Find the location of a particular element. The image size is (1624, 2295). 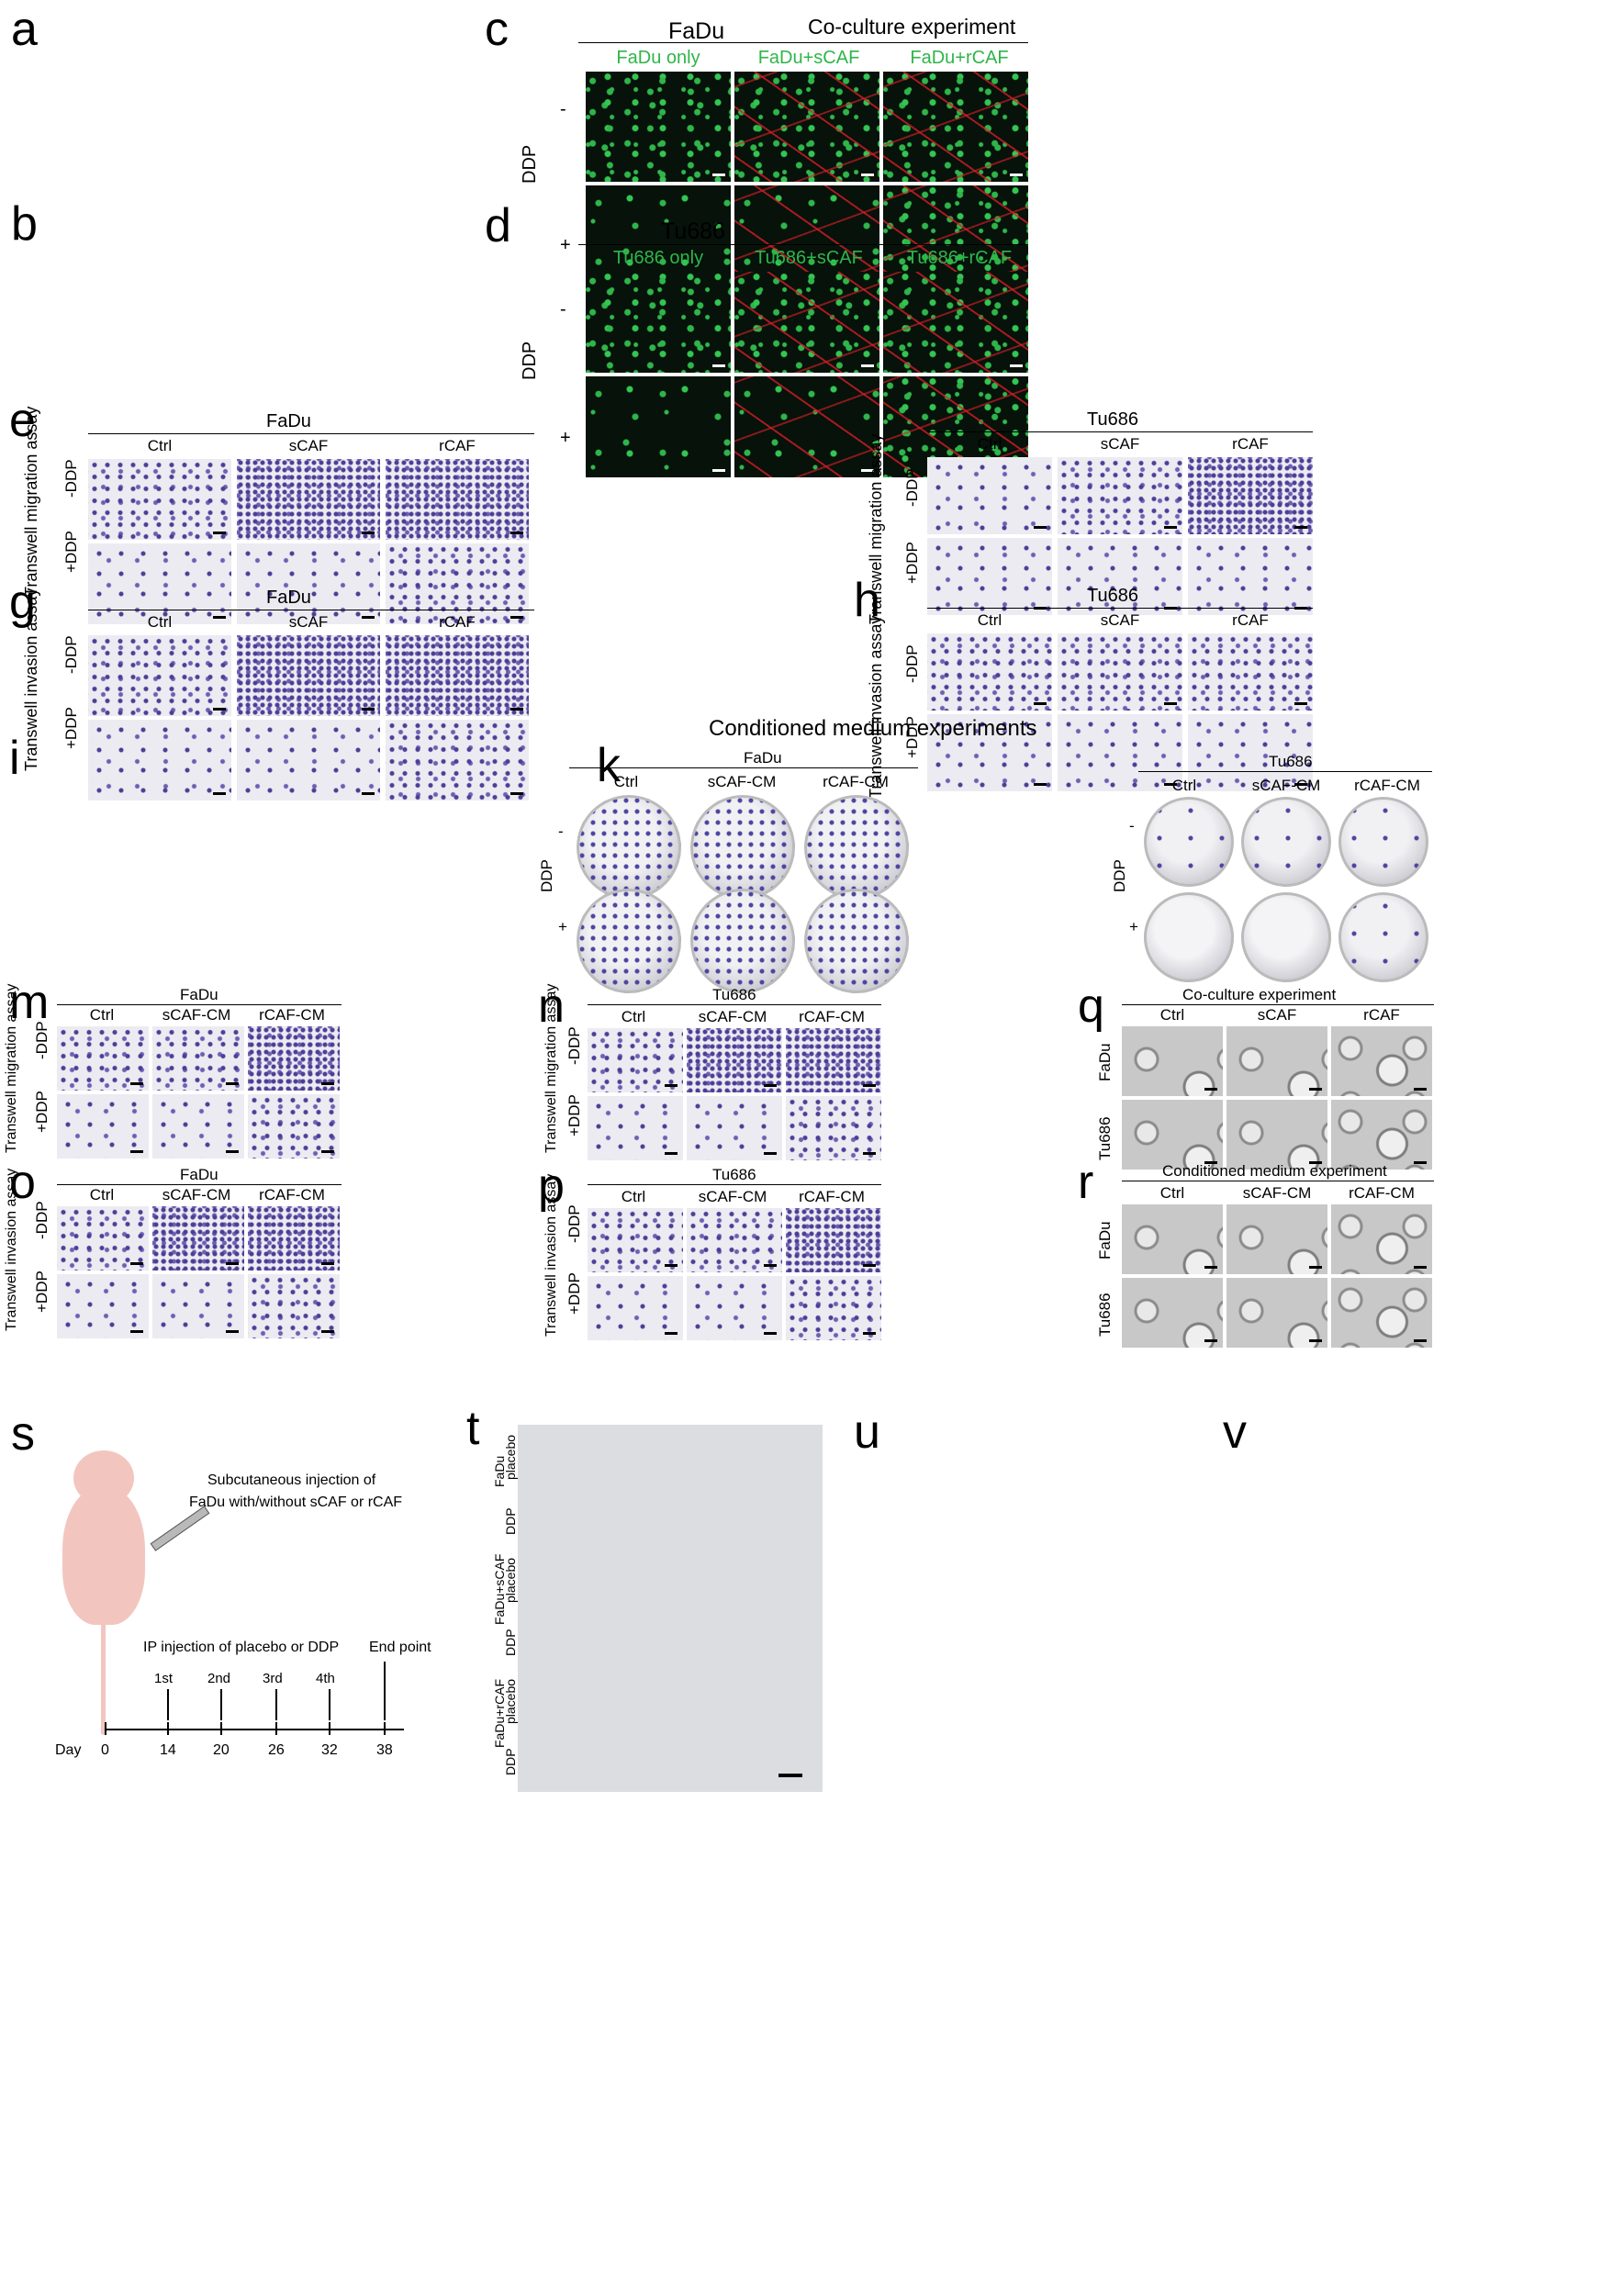

q-title: Co-culture experiment is located at coordinates (1259, 994).